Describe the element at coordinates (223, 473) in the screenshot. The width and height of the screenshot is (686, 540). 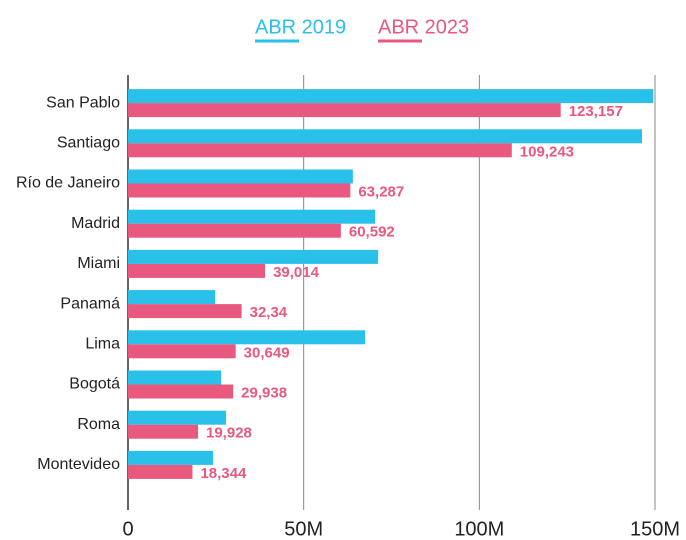
I see `data-label: 18,344` at that location.